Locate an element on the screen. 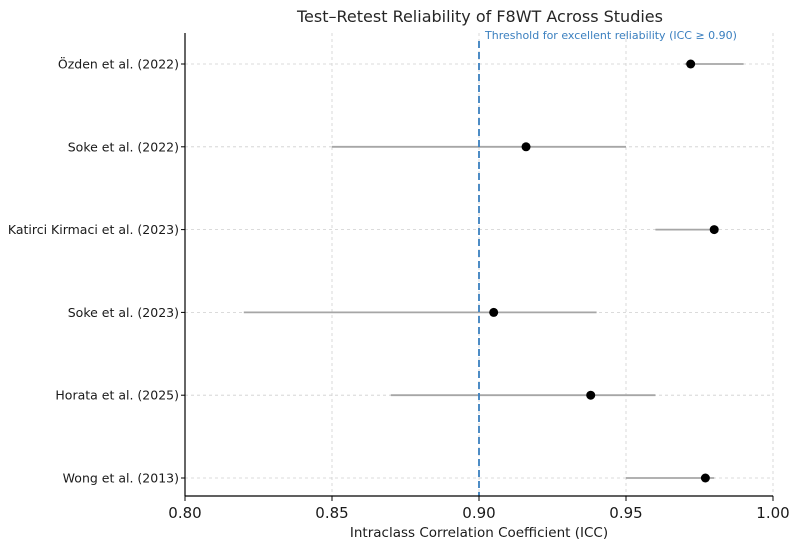 The height and width of the screenshot is (545, 795). x-tick-label: 0.80 is located at coordinates (184, 513).